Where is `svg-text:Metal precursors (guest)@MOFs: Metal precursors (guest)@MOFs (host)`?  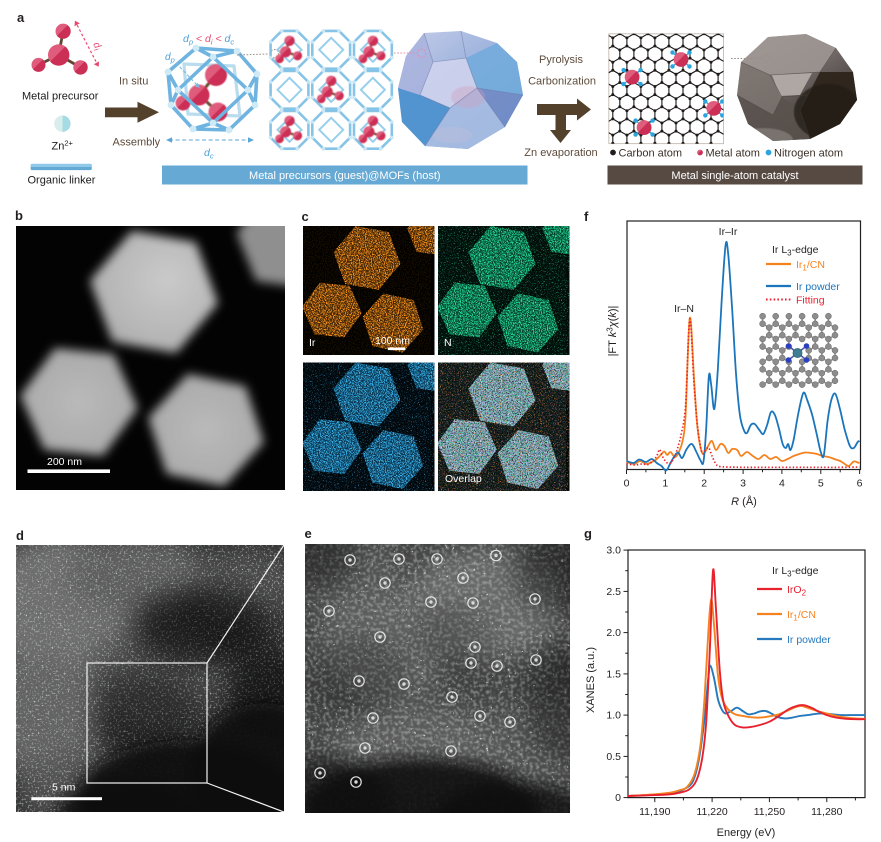 svg-text:Metal precursors (guest)@MOFs: Metal precursors (guest)@MOFs (host) is located at coordinates (345, 176).